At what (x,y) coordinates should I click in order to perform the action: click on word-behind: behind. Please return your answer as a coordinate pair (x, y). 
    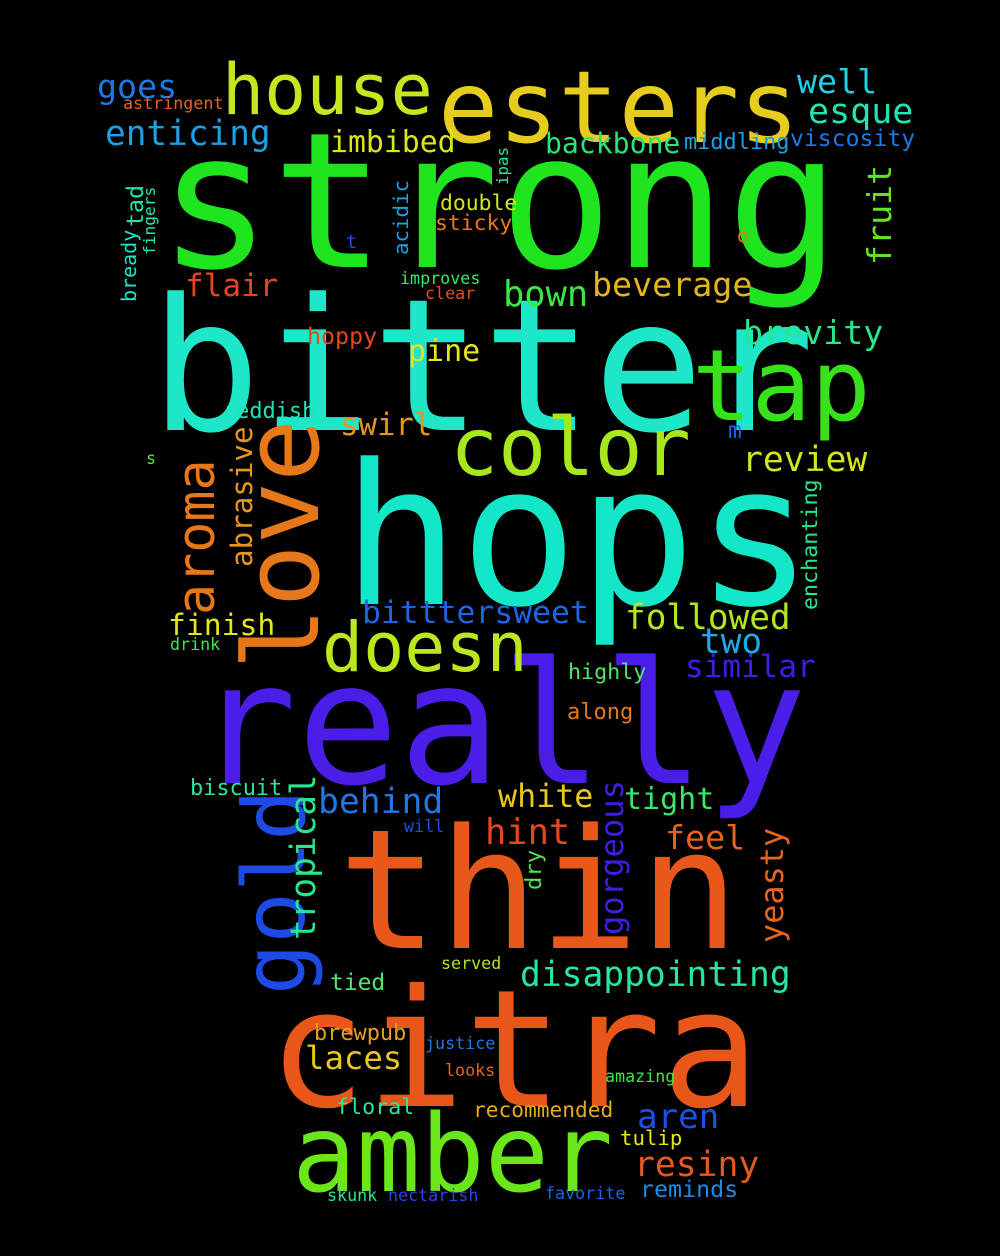
    Looking at the image, I should click on (381, 802).